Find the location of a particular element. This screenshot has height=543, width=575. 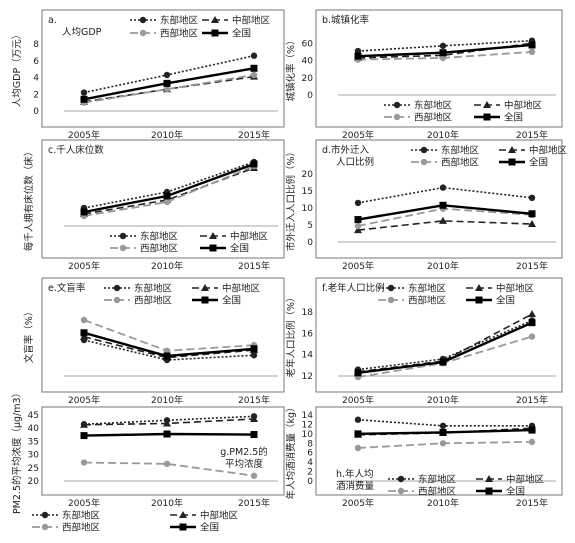

y-tick-label: 10 is located at coordinates (308, 435).